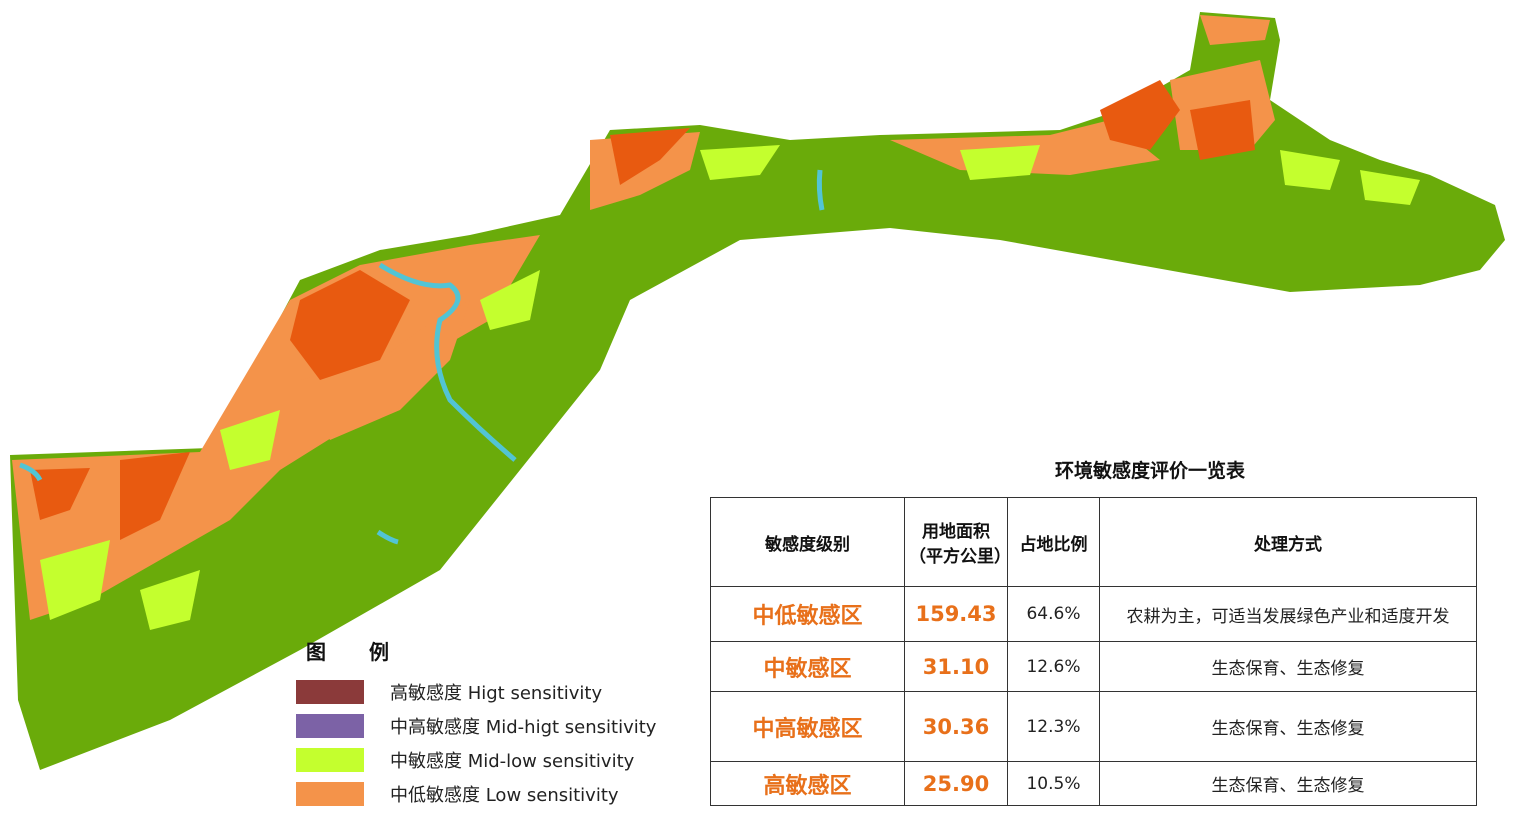 The width and height of the screenshot is (1521, 828). I want to click on legend-item-high: 高敏感度 Higt sensitivity, so click(486, 692).